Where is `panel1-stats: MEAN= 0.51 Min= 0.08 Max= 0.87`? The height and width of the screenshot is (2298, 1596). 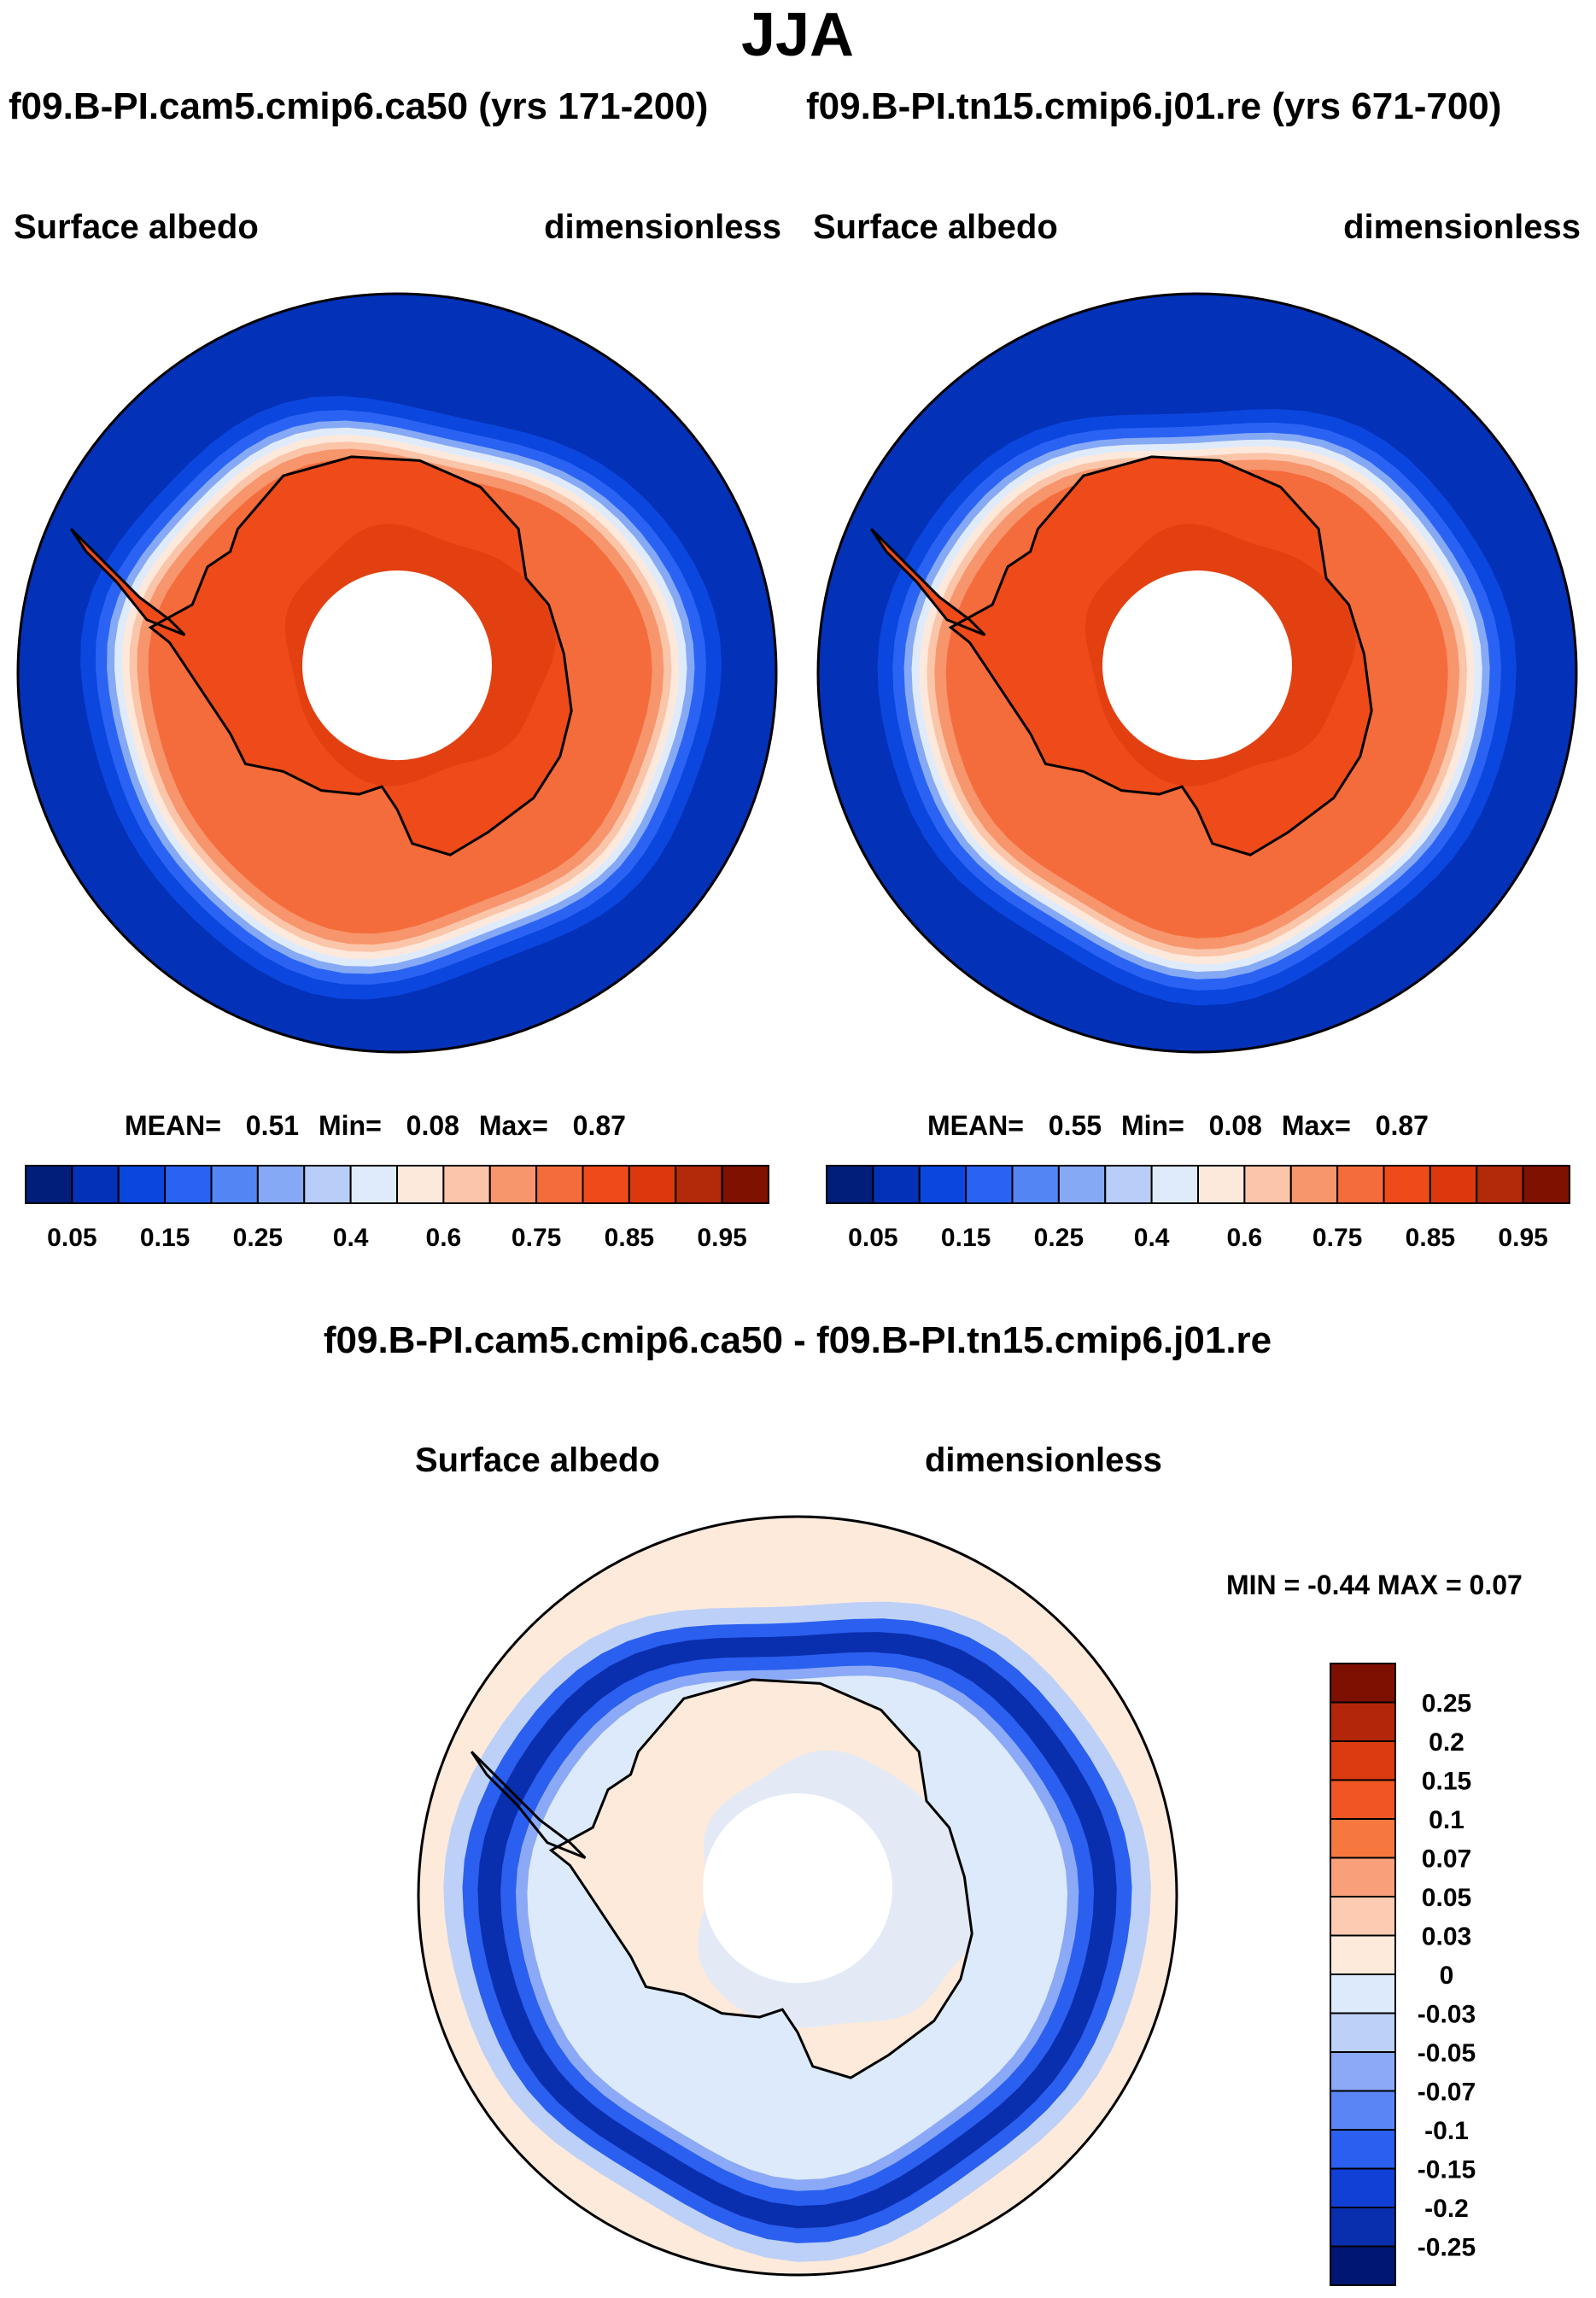 panel1-stats: MEAN= 0.51 Min= 0.08 Max= 0.87 is located at coordinates (375, 1126).